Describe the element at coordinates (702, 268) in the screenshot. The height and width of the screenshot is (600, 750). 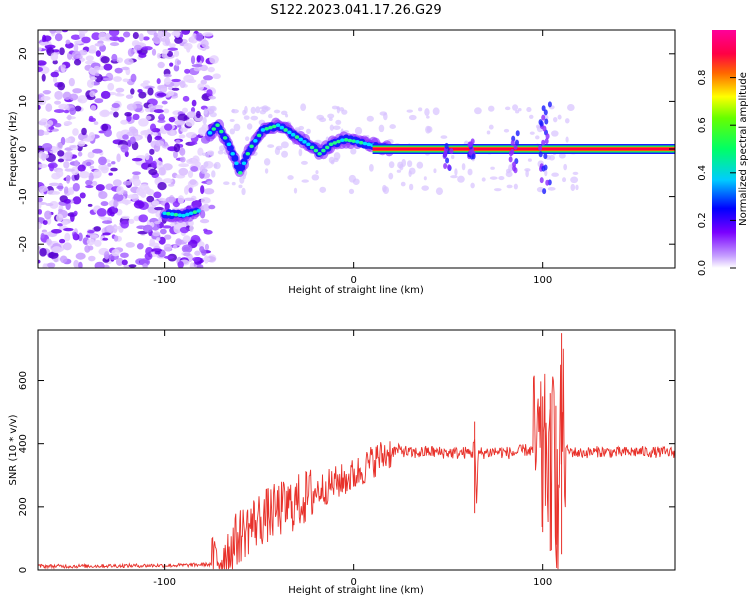
I see `colorbar-tick-label: 0.0` at that location.